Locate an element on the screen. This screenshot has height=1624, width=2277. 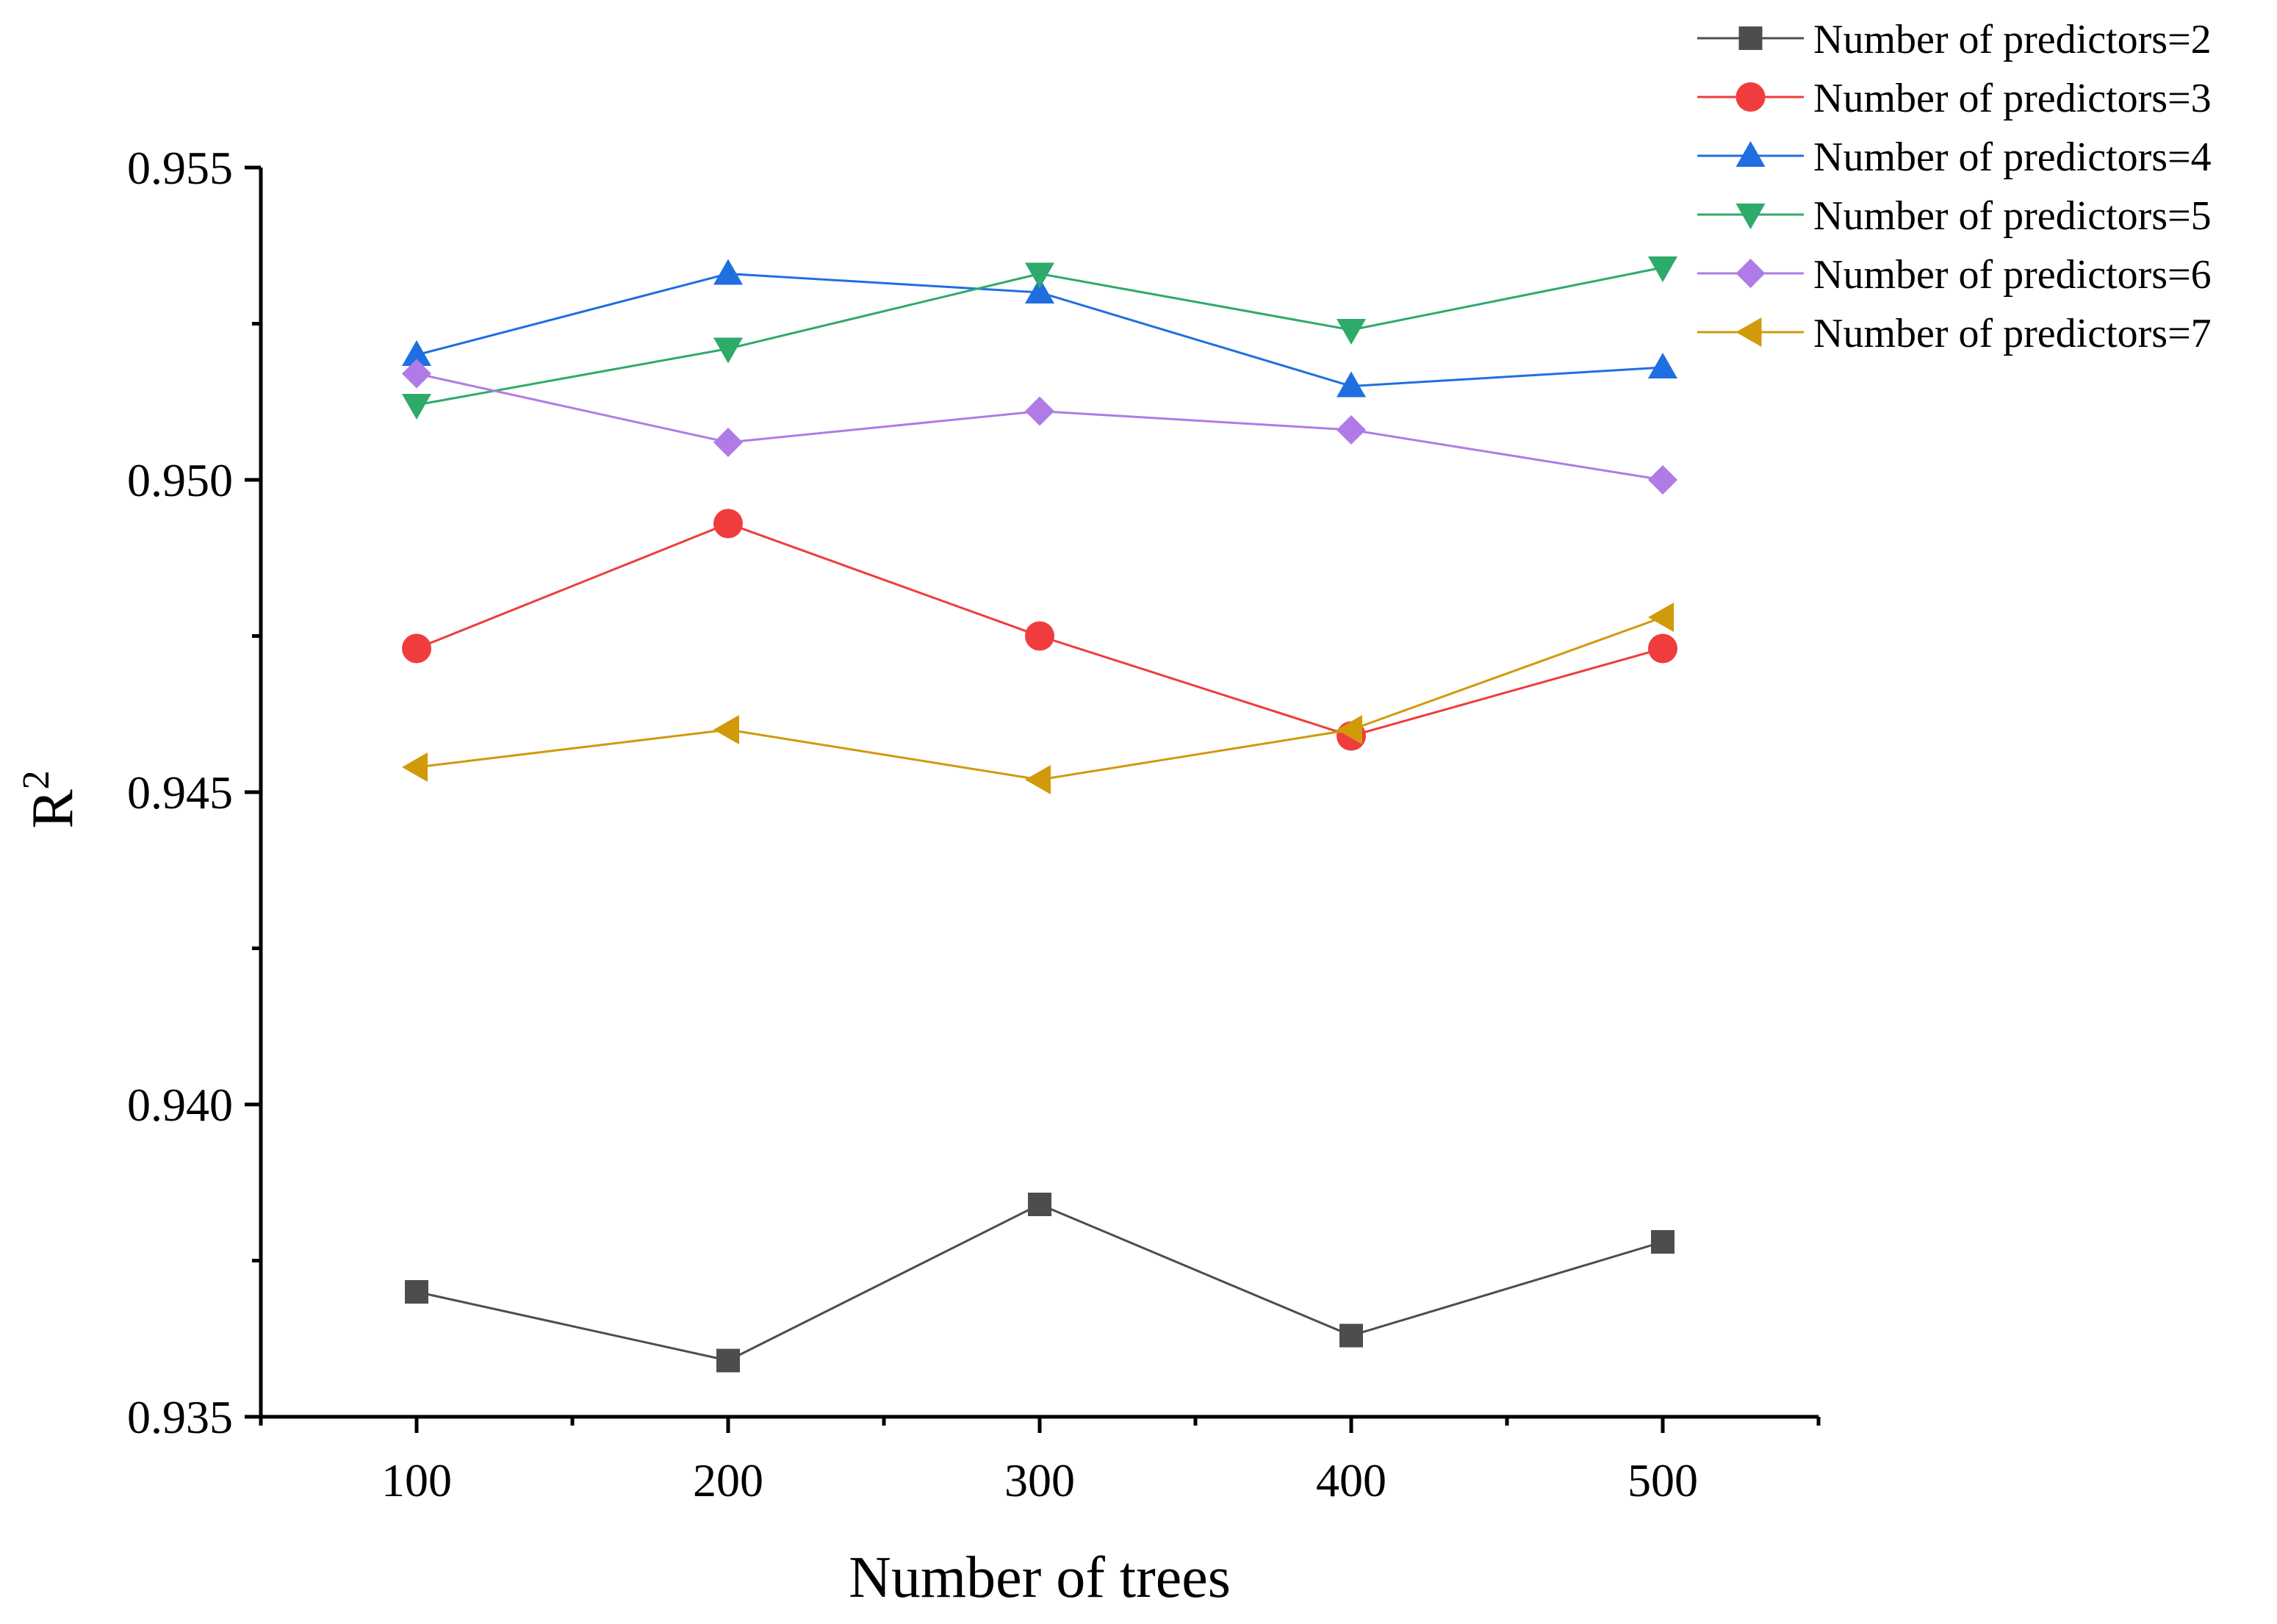
legend-label: Number of predictors=6 is located at coordinates (2012, 275).